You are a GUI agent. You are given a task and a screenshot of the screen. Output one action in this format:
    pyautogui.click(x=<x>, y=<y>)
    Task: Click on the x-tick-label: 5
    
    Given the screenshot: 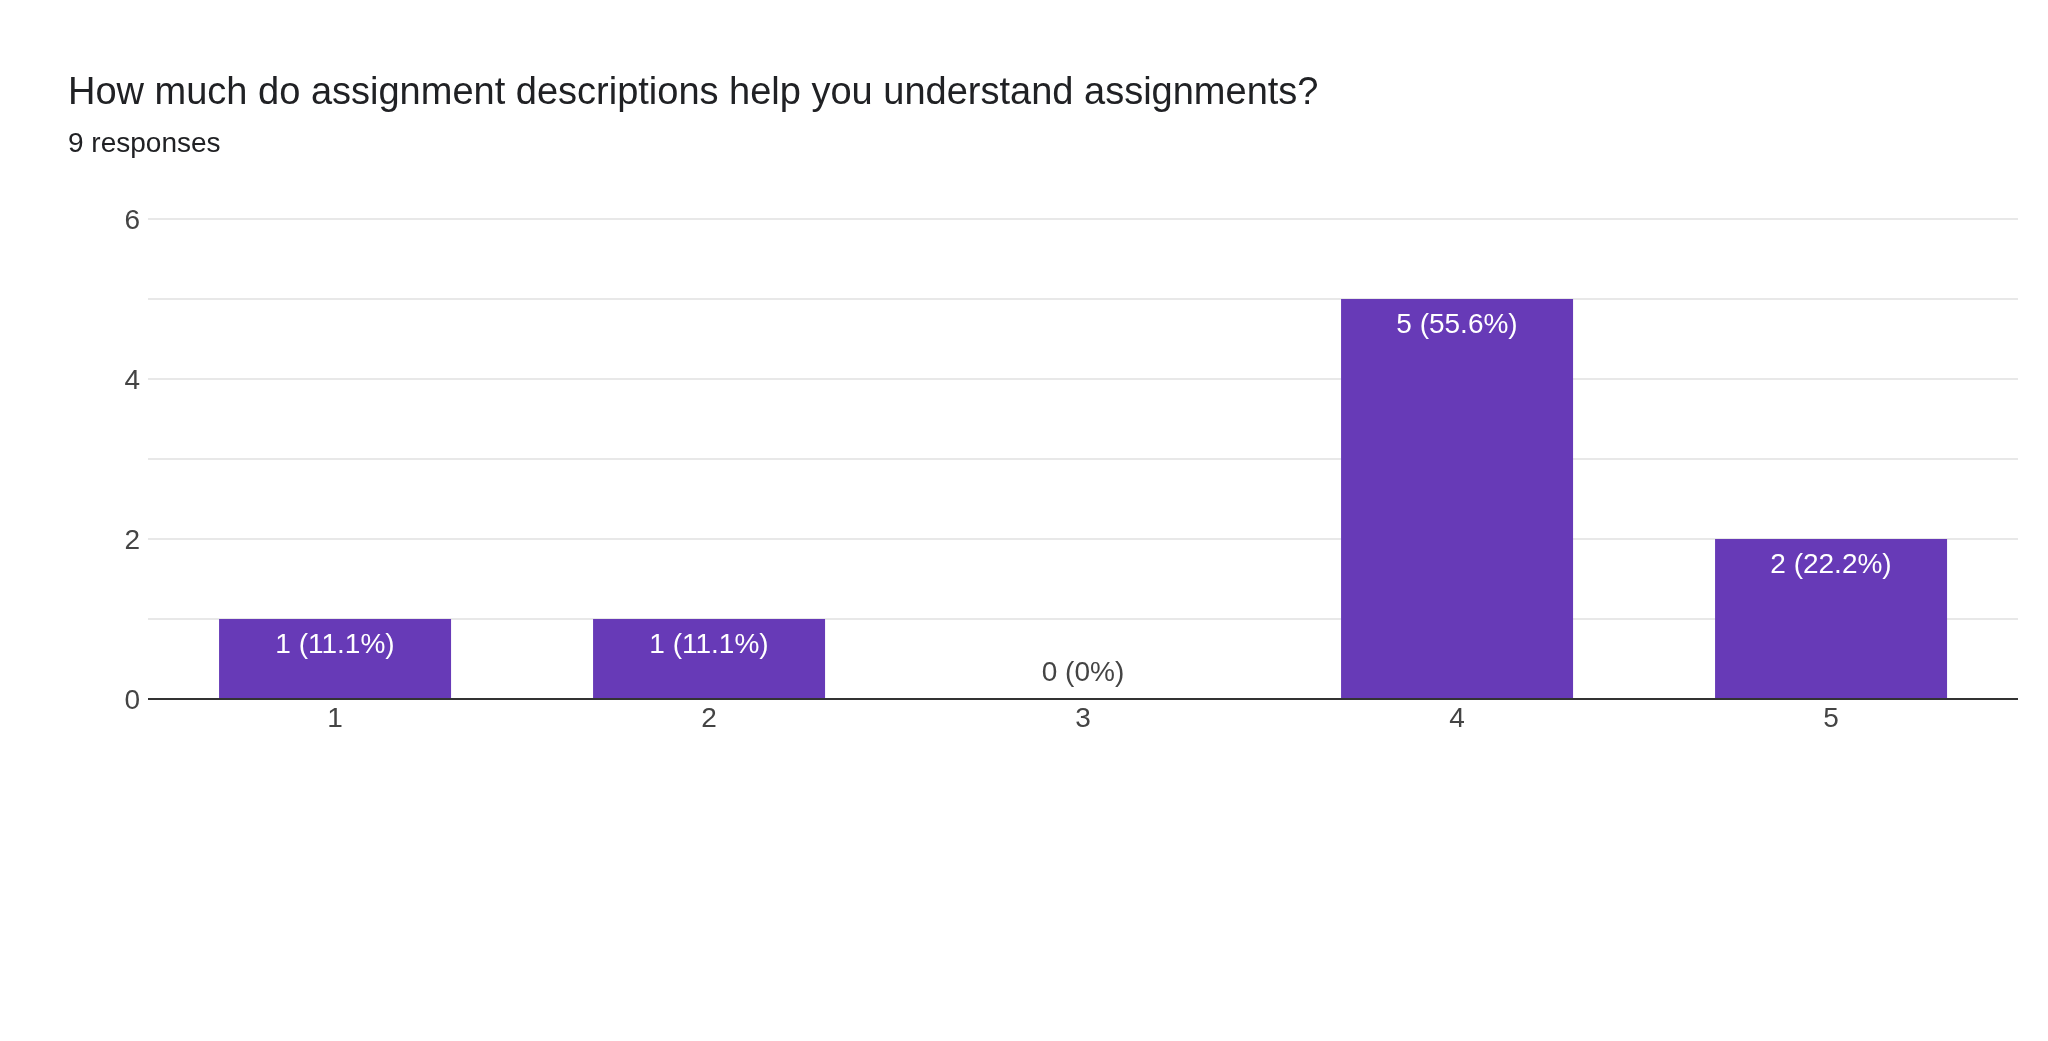 What is the action you would take?
    pyautogui.click(x=1831, y=717)
    